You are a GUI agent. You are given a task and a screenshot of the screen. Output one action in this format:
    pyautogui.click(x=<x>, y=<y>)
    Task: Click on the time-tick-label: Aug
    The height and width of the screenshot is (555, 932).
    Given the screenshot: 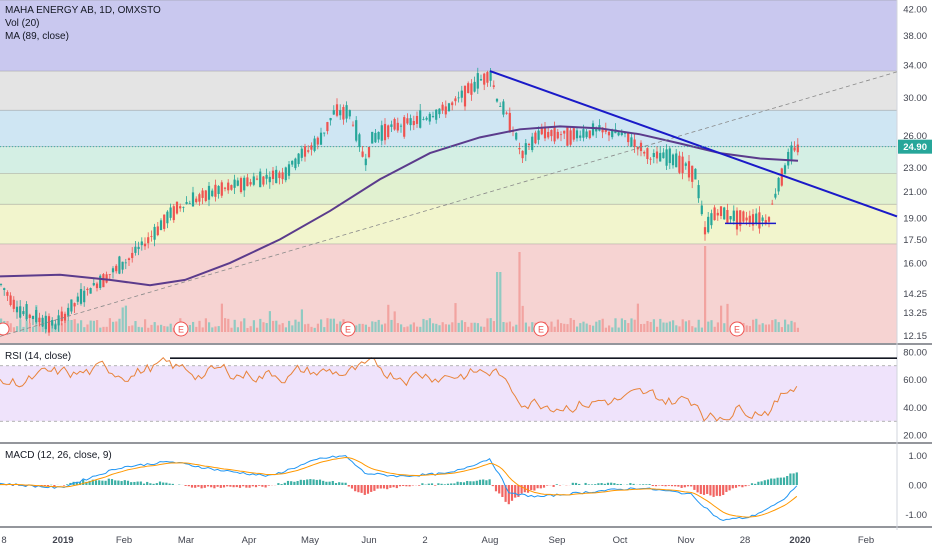 What is the action you would take?
    pyautogui.click(x=490, y=540)
    